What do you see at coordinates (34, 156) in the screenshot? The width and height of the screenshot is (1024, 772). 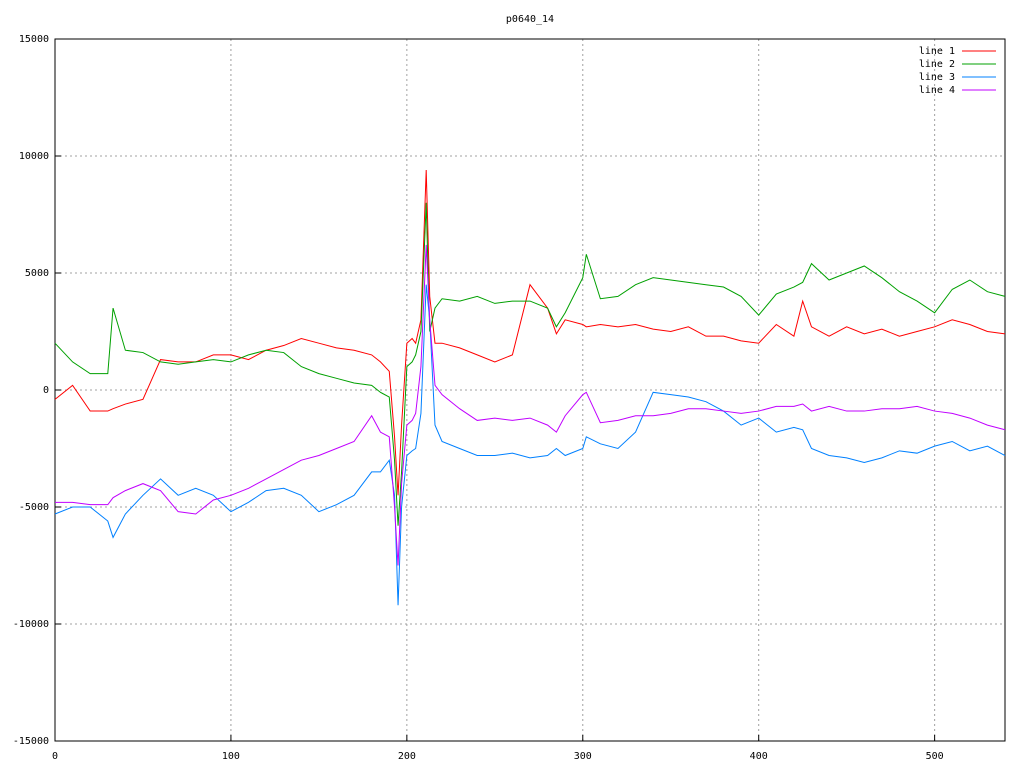 I see `y-tick-label: 10000` at bounding box center [34, 156].